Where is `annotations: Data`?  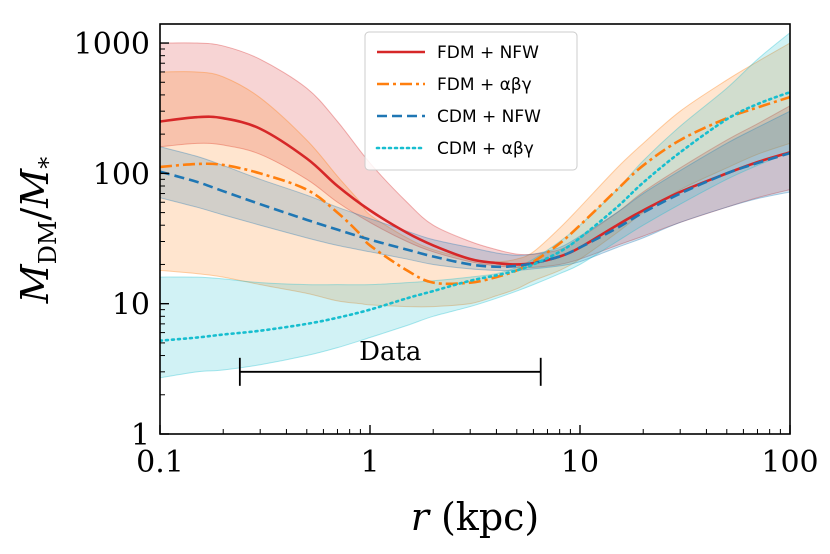 annotations: Data is located at coordinates (390, 361).